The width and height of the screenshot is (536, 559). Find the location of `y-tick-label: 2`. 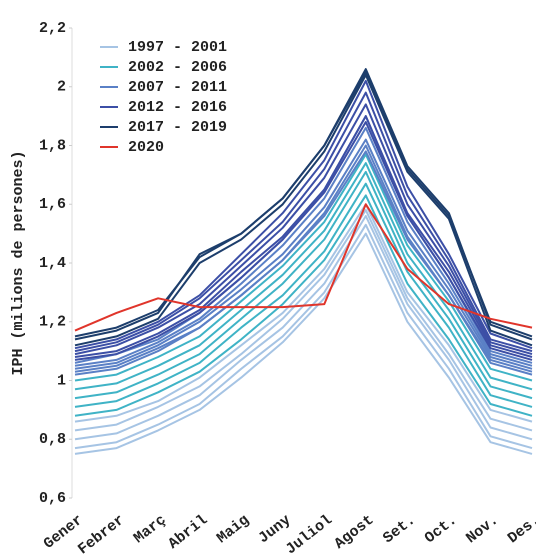

y-tick-label: 2 is located at coordinates (61, 87).